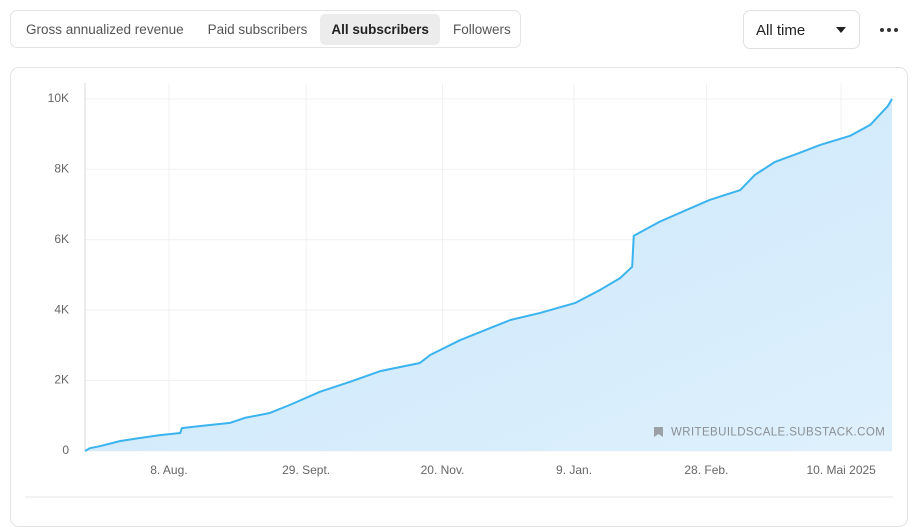  I want to click on x-tick-label: 8. Aug., so click(168, 470).